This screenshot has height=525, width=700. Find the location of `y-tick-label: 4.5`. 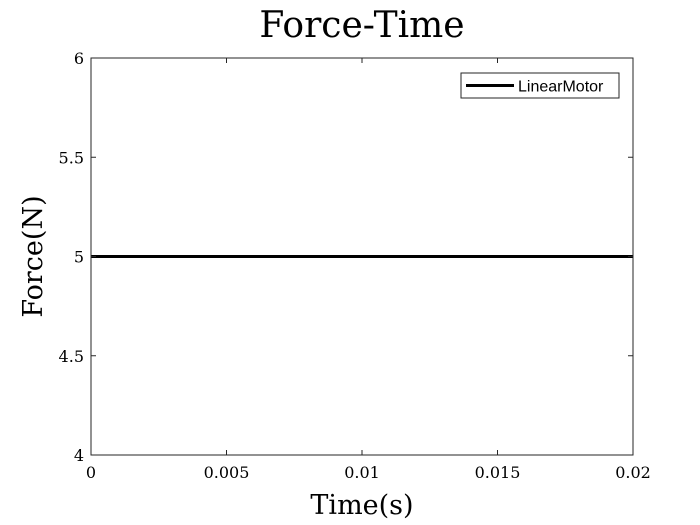

y-tick-label: 4.5 is located at coordinates (71, 356).